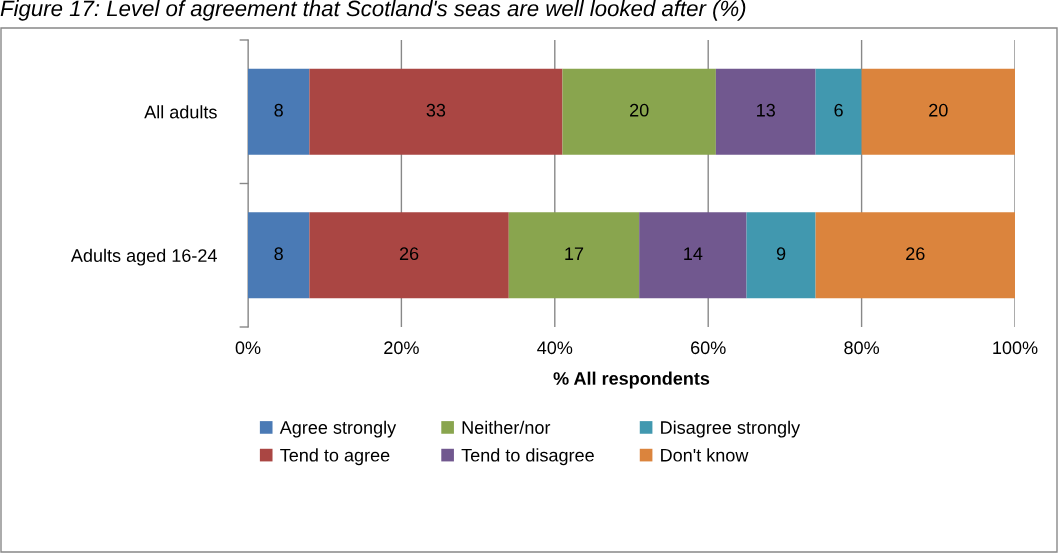 This screenshot has width=1060, height=554. What do you see at coordinates (862, 348) in the screenshot?
I see `x-tick-label: 80%` at bounding box center [862, 348].